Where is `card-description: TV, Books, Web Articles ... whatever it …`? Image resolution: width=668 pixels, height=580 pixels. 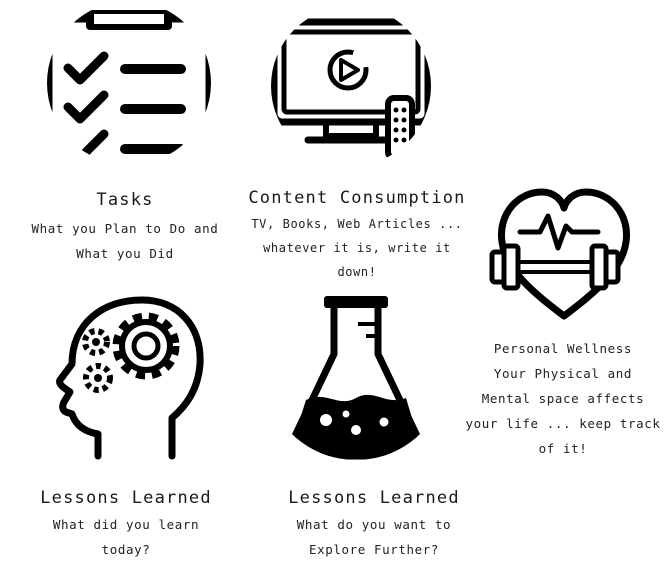
card-description: TV, Books, Web Articles ... whatever it … is located at coordinates (357, 248).